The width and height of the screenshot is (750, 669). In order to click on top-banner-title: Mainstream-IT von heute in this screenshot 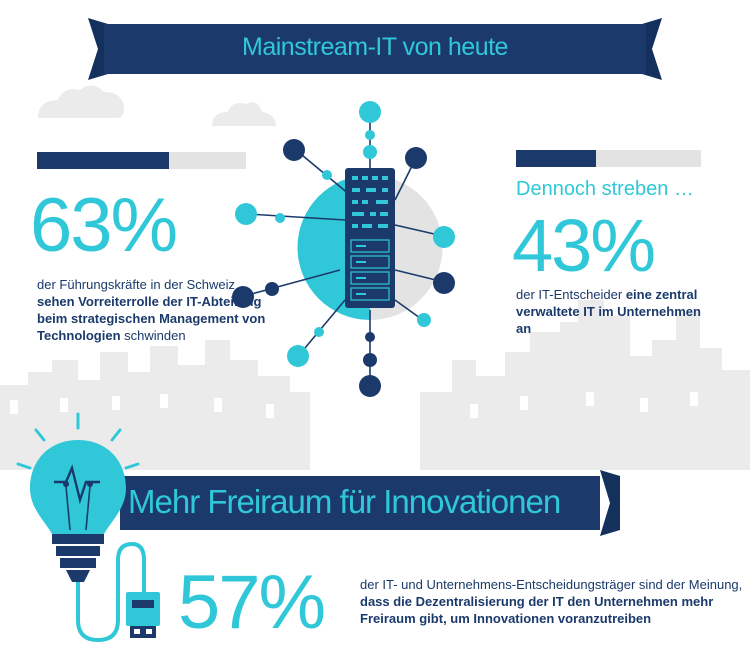, I will do `click(375, 47)`.